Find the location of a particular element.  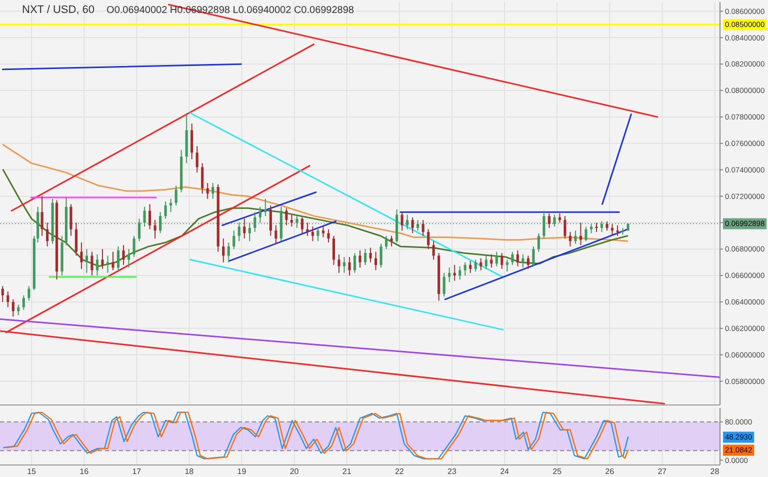

x-tick-label: 21 is located at coordinates (347, 471).